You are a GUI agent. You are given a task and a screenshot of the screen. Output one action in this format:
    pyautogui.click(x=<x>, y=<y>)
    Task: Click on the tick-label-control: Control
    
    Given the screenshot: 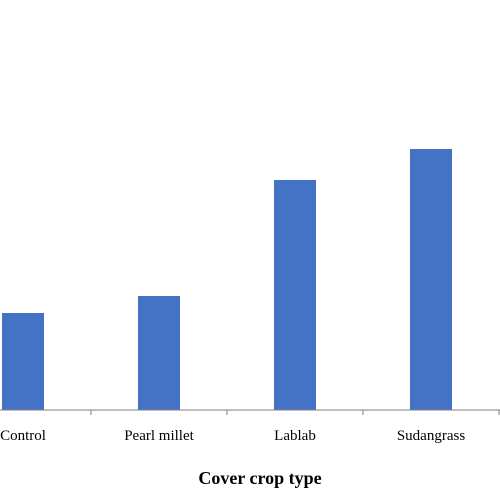 What is the action you would take?
    pyautogui.click(x=23, y=436)
    